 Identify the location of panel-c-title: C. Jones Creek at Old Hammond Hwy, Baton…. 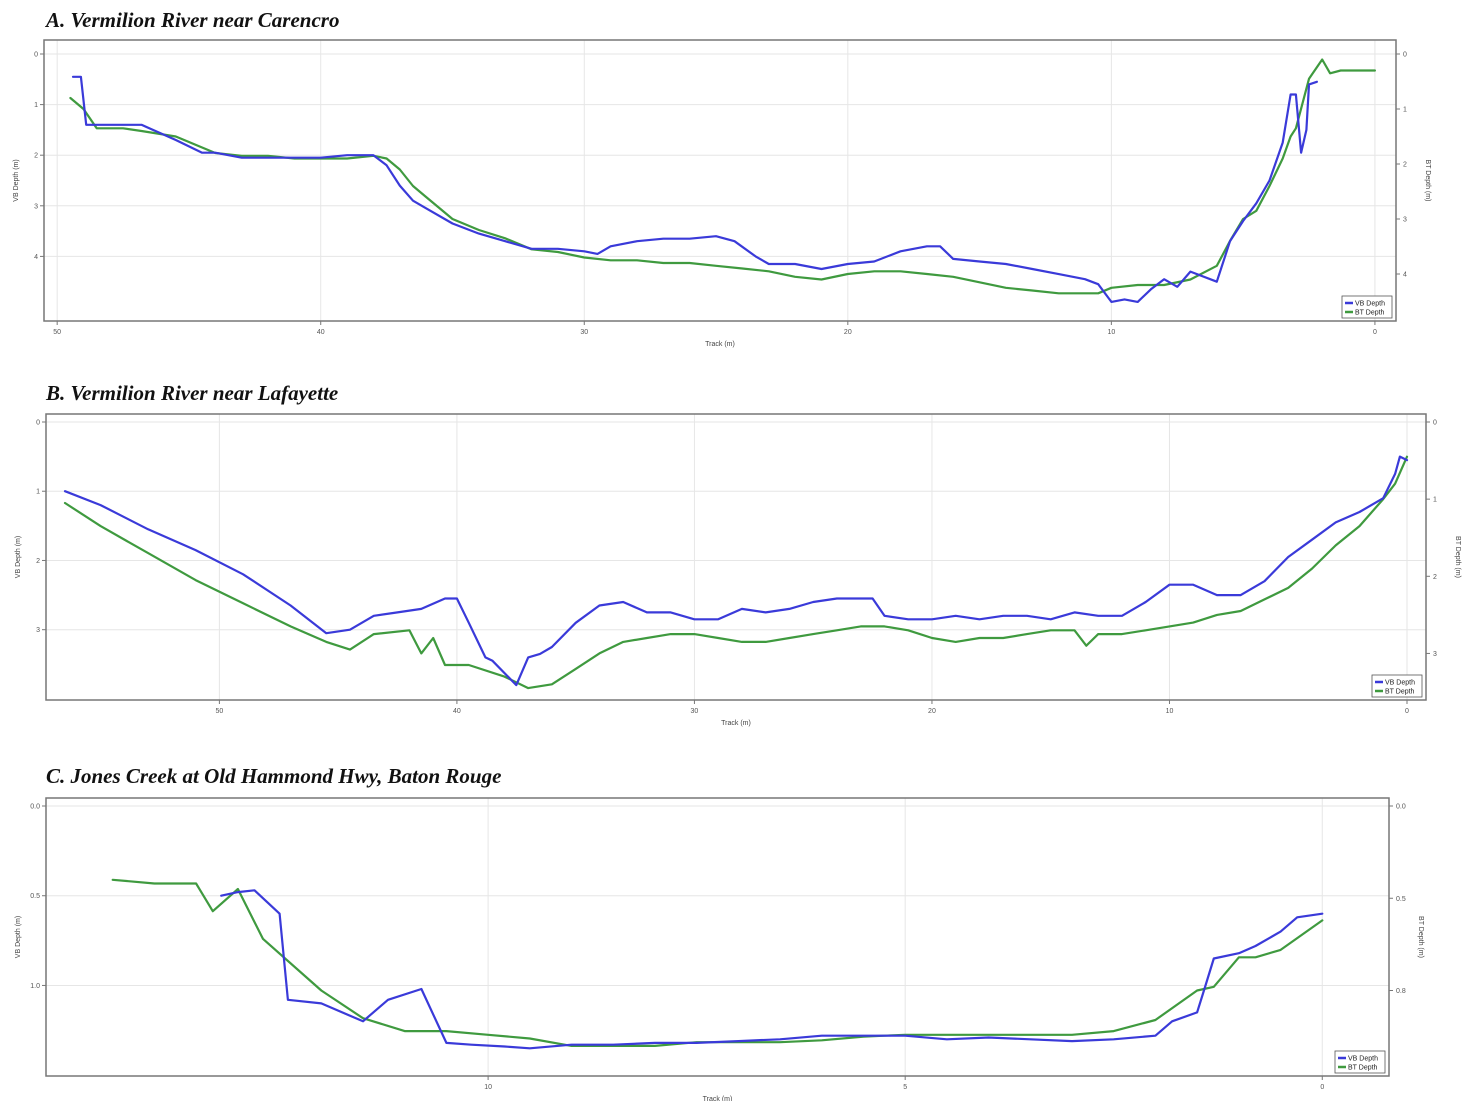
(274, 776).